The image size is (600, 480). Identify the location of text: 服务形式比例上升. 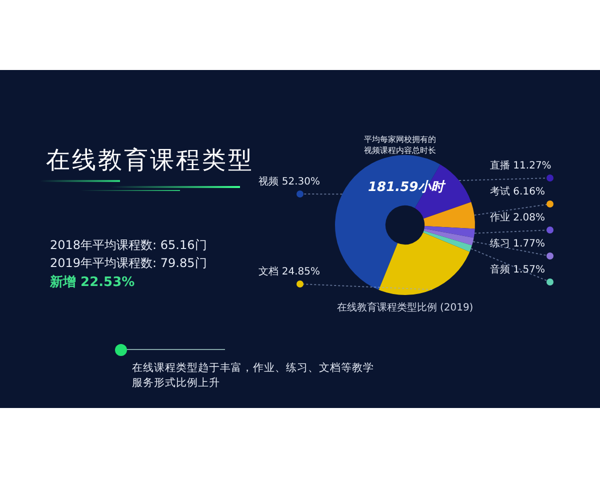
(176, 383).